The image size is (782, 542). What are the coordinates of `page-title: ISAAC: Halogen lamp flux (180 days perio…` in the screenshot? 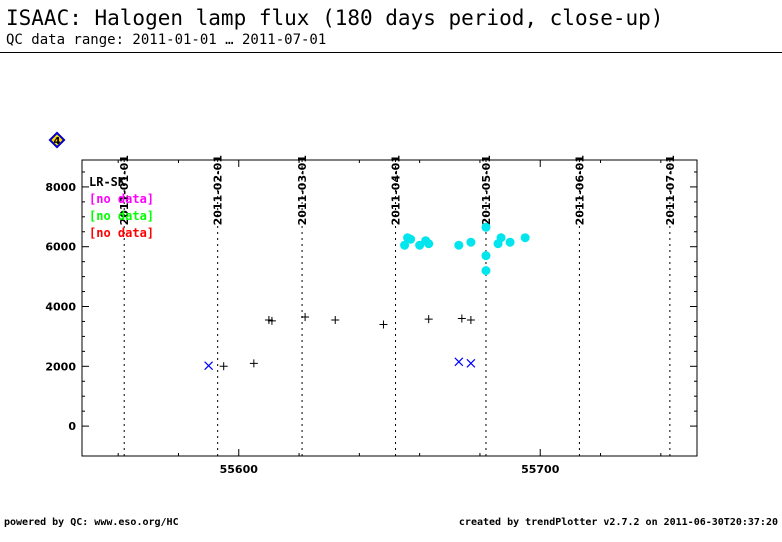 It's located at (335, 18).